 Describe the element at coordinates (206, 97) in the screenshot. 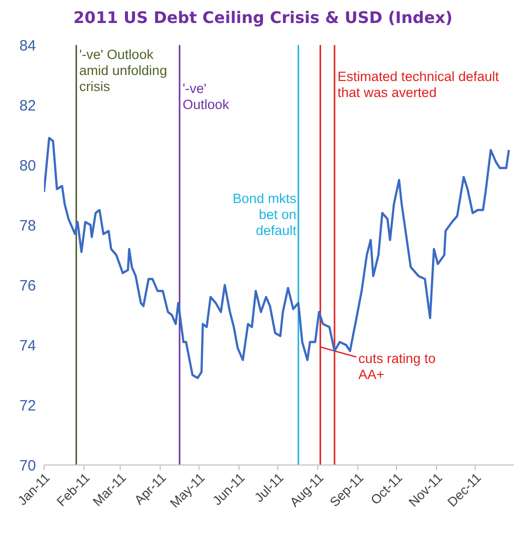

I see `ref-line-label: '-ve' Outlook` at that location.